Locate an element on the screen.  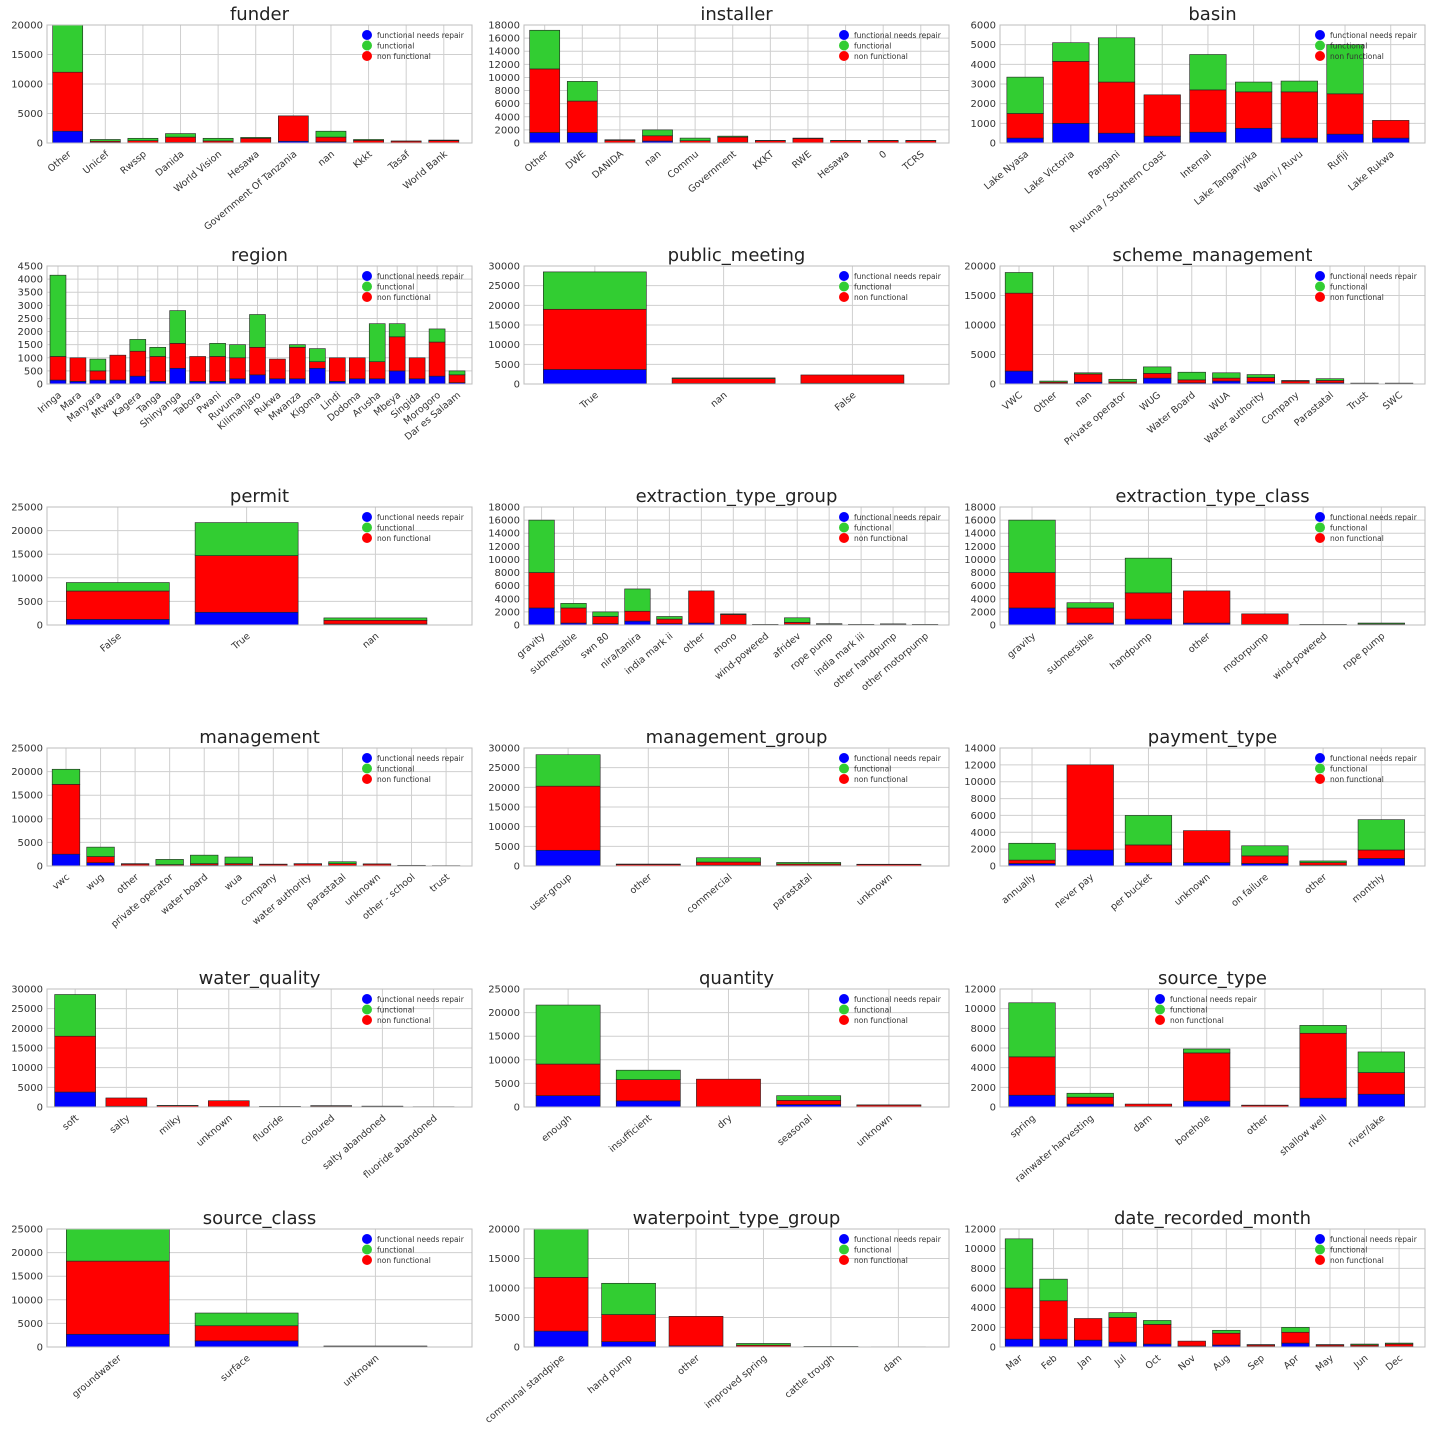
x-tick-label: commercial is located at coordinates (710, 894).